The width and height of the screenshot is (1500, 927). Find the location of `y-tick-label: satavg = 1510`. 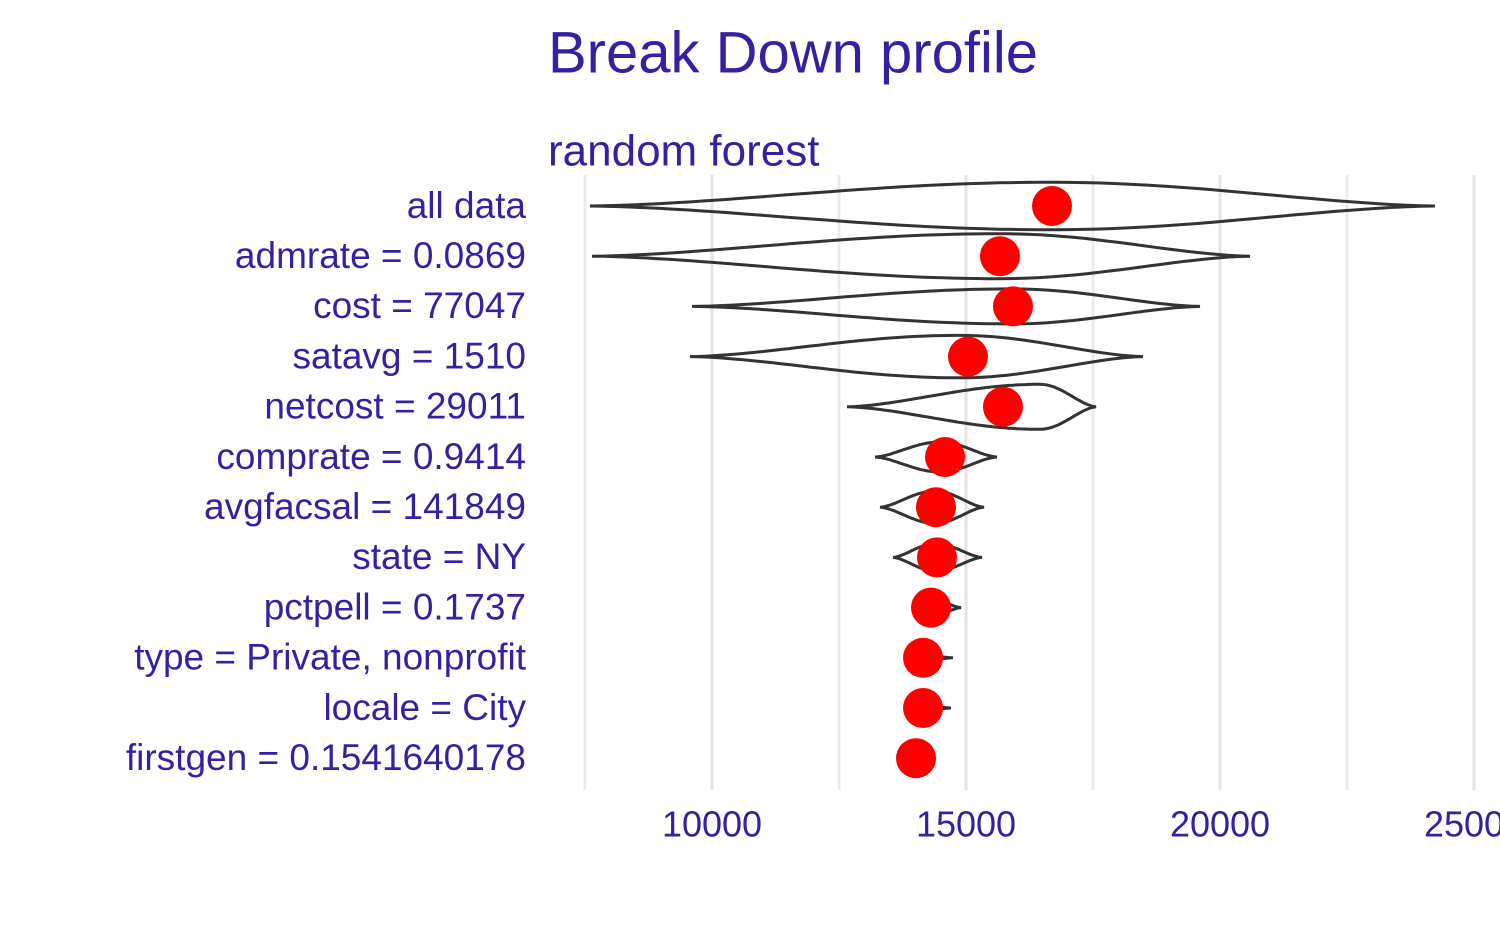

y-tick-label: satavg = 1510 is located at coordinates (410, 355).